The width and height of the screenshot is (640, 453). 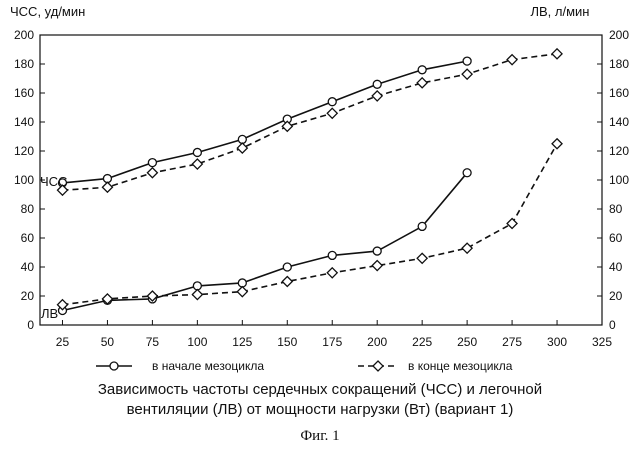 I want to click on x-tick-label: 200, so click(x=377, y=342).